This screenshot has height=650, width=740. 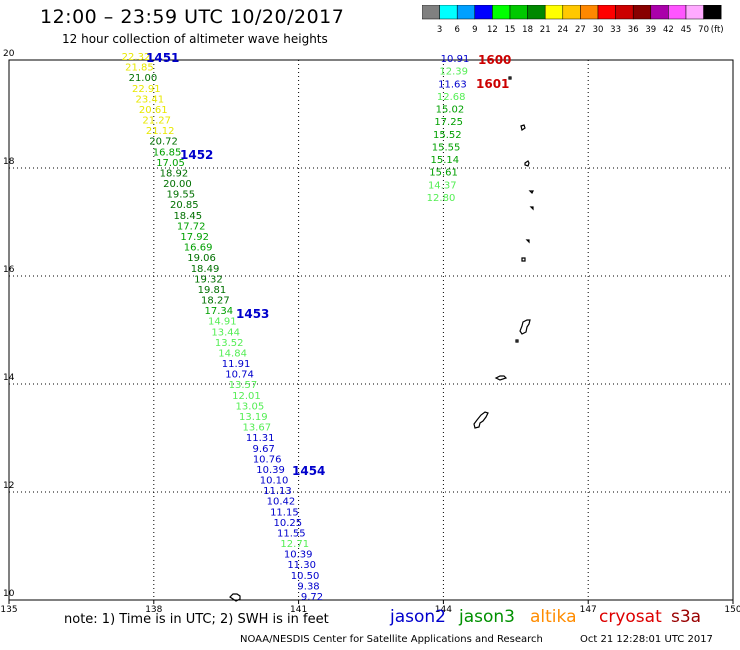 I want to click on swh-reading: 10.74, so click(x=239, y=375).